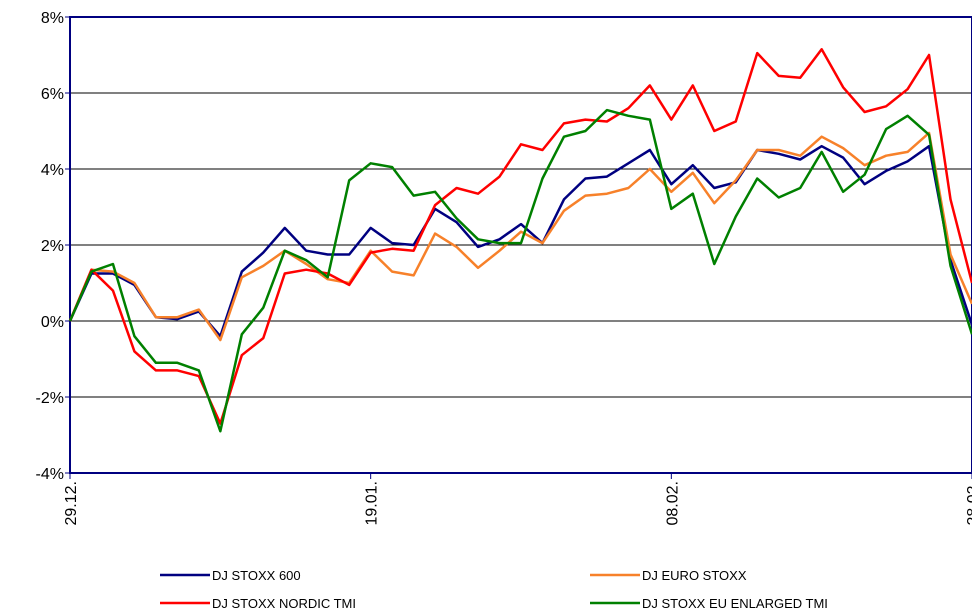  What do you see at coordinates (284, 603) in the screenshot?
I see `legend-label: DJ STOXX NORDIC TMI` at bounding box center [284, 603].